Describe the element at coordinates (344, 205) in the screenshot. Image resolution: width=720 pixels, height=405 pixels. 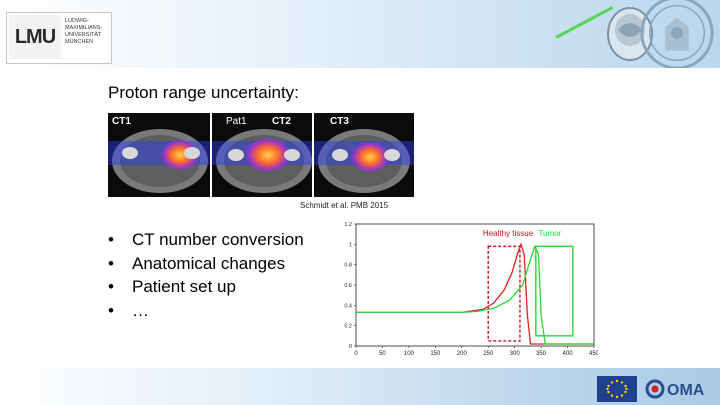
I see `citation: Schmidt et al. PMB 2015` at that location.